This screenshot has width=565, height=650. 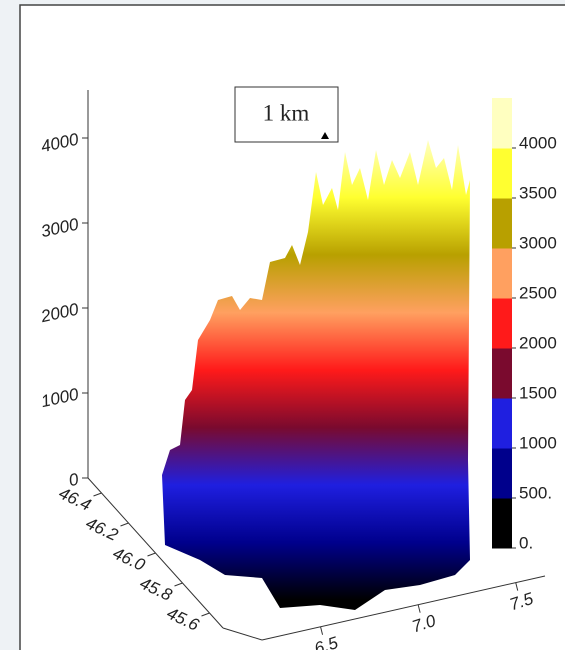 What do you see at coordinates (538, 242) in the screenshot?
I see `colorbar-label: 3000` at bounding box center [538, 242].